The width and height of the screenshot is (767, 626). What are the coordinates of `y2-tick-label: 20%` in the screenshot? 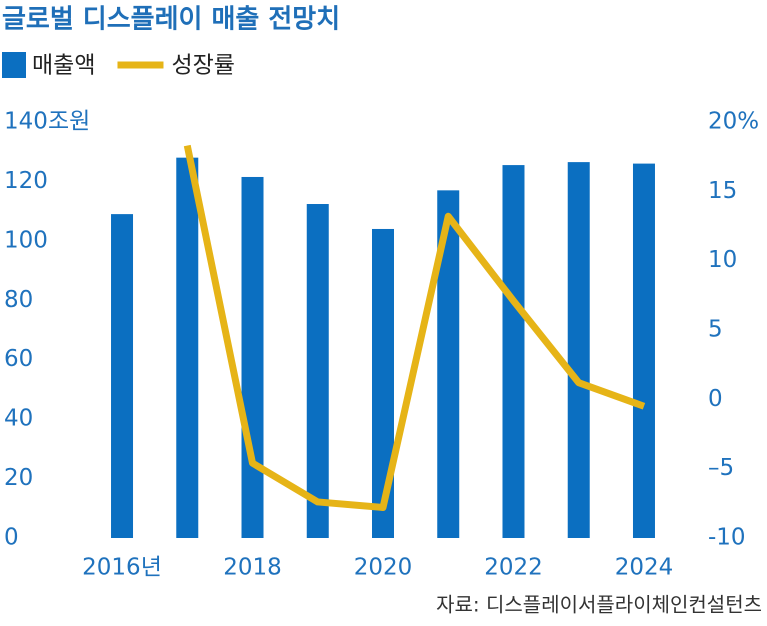 It's located at (733, 122).